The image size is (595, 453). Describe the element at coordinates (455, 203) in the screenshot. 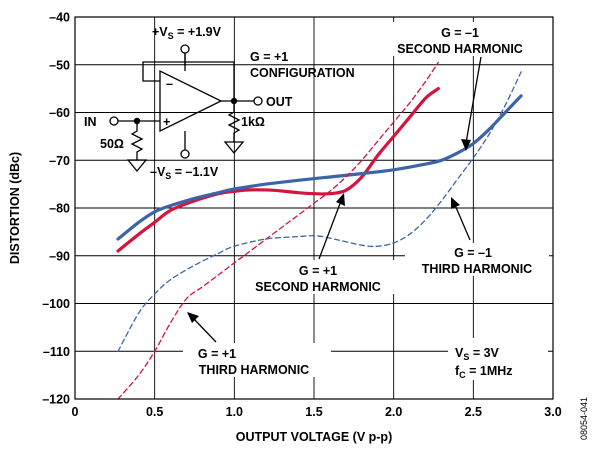

I see `arrow-g-minus1-third-head` at that location.